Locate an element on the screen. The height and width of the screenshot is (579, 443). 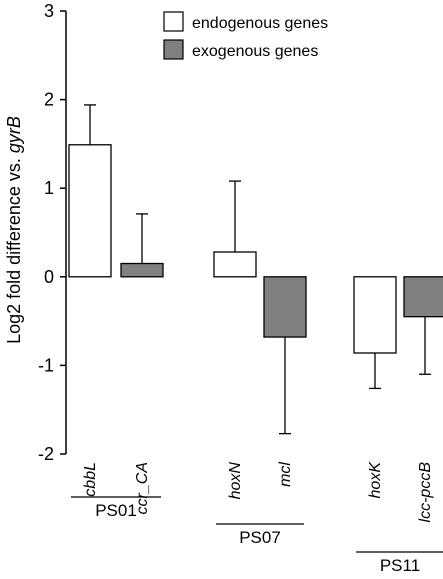
bar-lcc-pccB is located at coordinates (423, 297).